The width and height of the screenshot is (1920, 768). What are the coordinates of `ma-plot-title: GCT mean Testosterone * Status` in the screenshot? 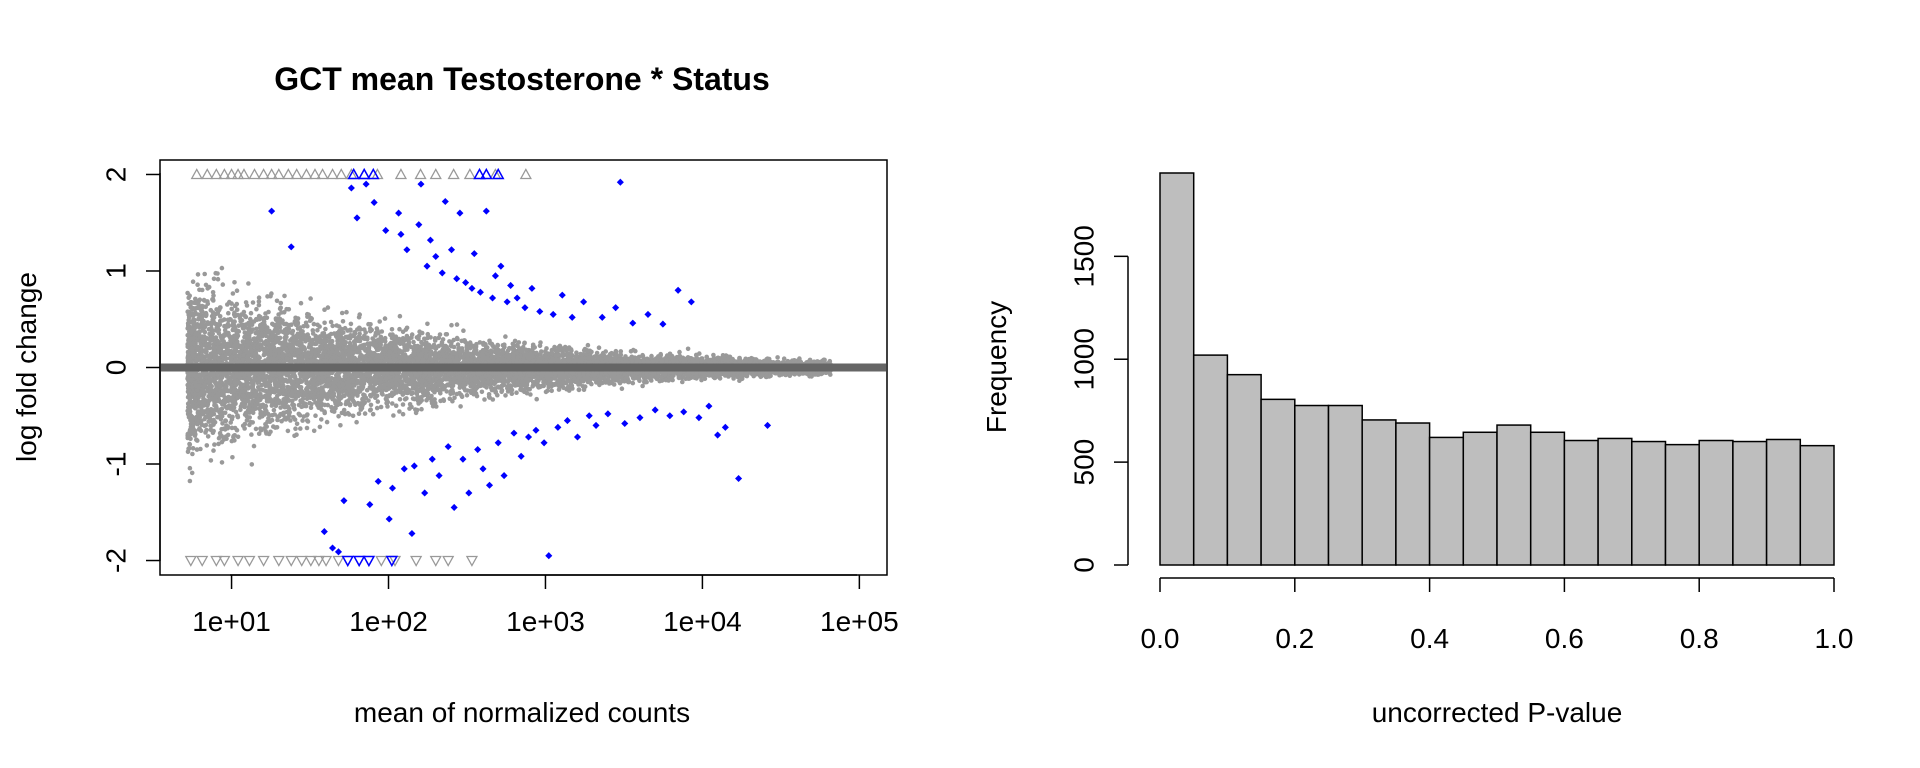 It's located at (522, 79).